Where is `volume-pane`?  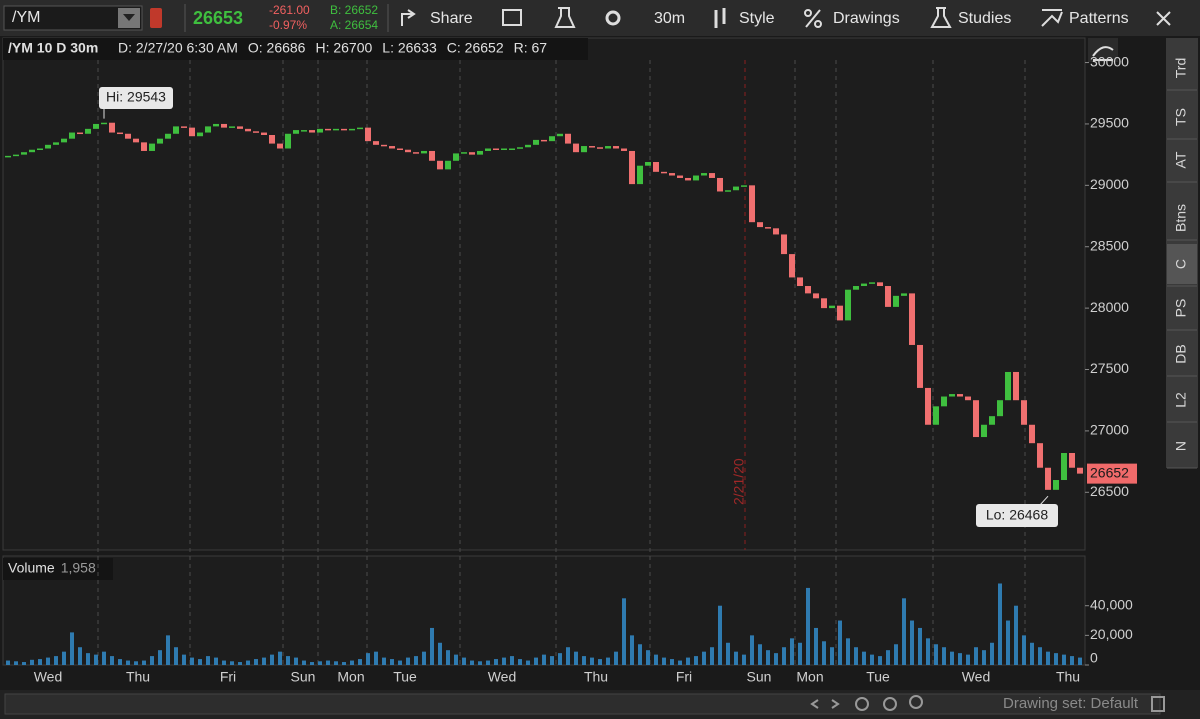
volume-pane is located at coordinates (544, 610).